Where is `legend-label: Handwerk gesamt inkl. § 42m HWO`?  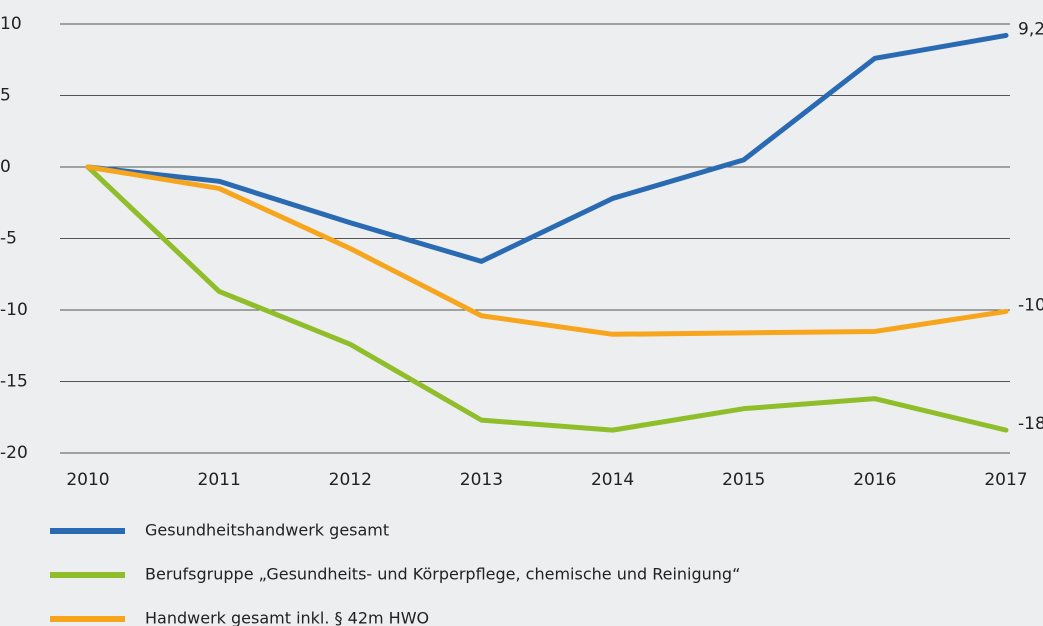 legend-label: Handwerk gesamt inkl. § 42m HWO is located at coordinates (287, 617).